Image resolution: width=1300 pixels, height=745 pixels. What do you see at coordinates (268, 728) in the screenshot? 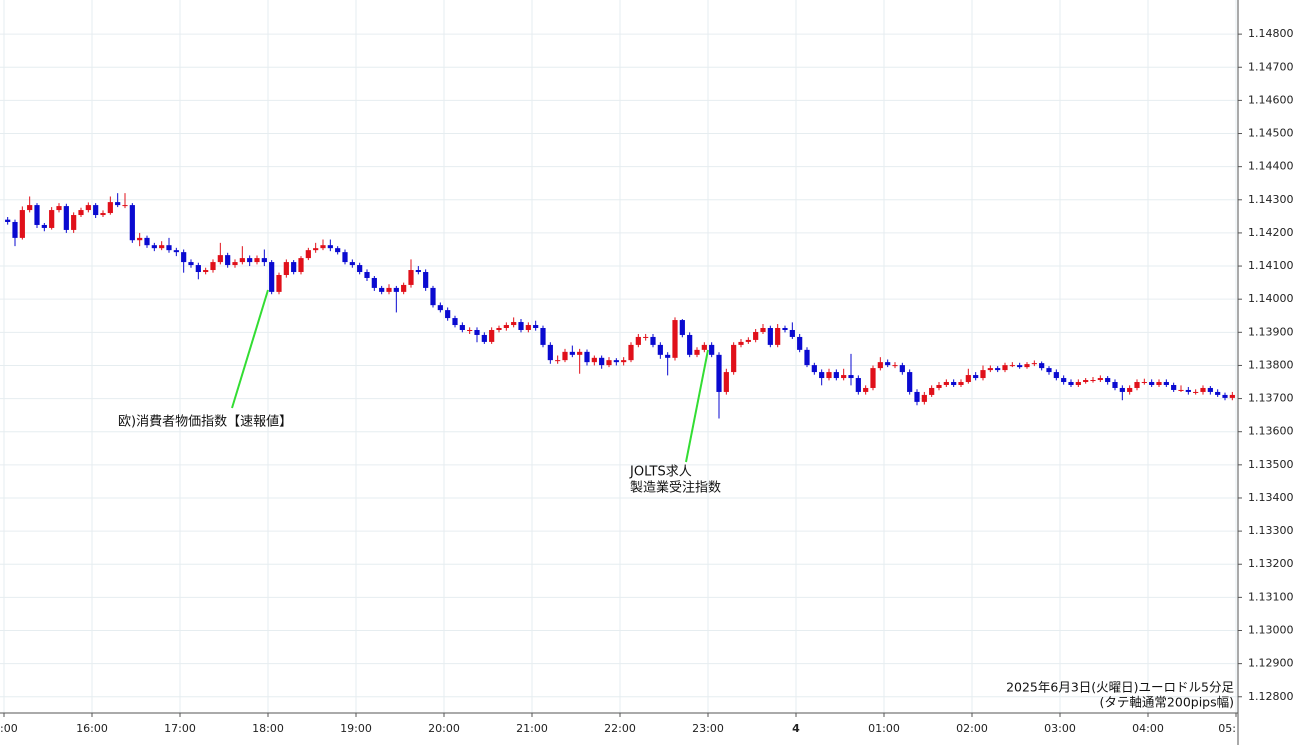
I see `x-tick-label: 18:00` at bounding box center [268, 728].